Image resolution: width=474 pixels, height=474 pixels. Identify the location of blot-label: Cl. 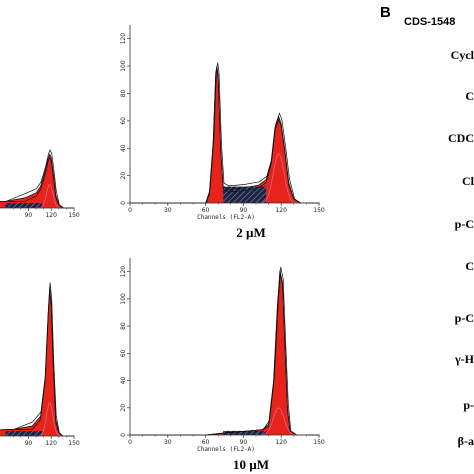
(468, 181).